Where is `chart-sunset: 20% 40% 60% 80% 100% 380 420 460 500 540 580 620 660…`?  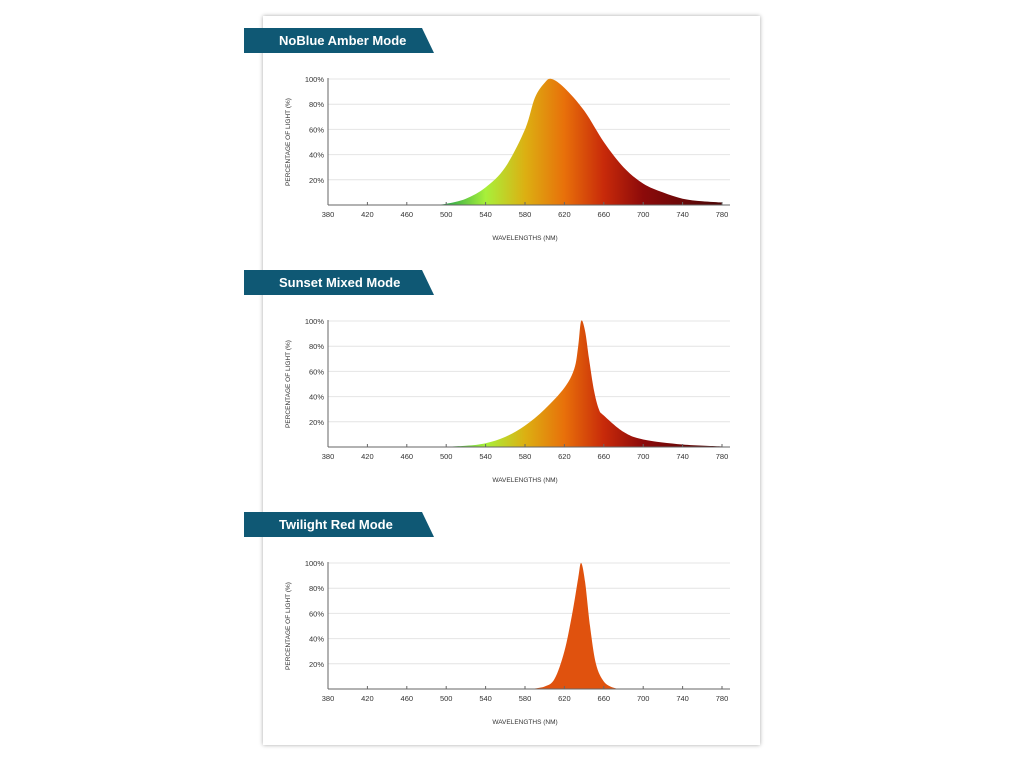 chart-sunset: 20% 40% 60% 80% 100% 380 420 460 500 540 580 620 660… is located at coordinates (507, 400).